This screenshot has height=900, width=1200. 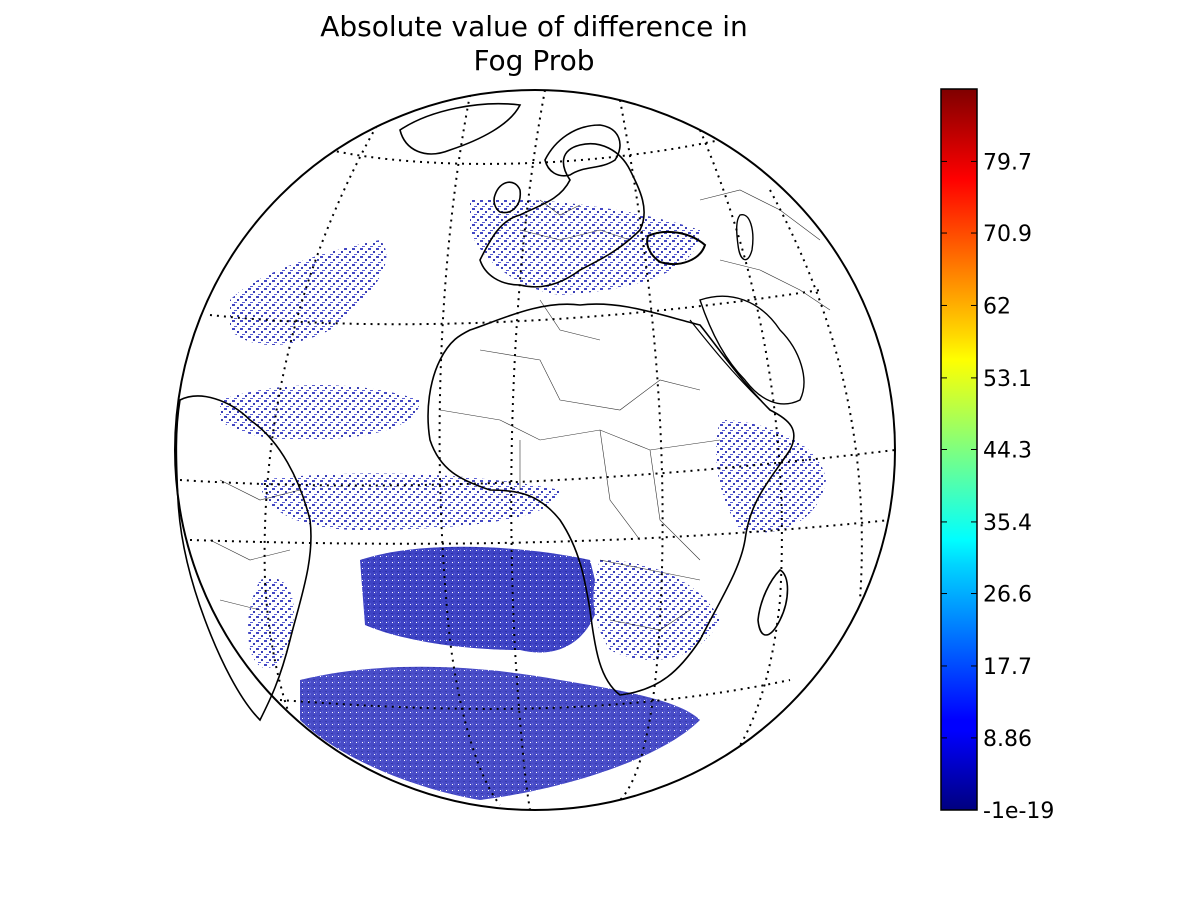 I want to click on colorbar-tick-label: 35.4, so click(x=1007, y=523).